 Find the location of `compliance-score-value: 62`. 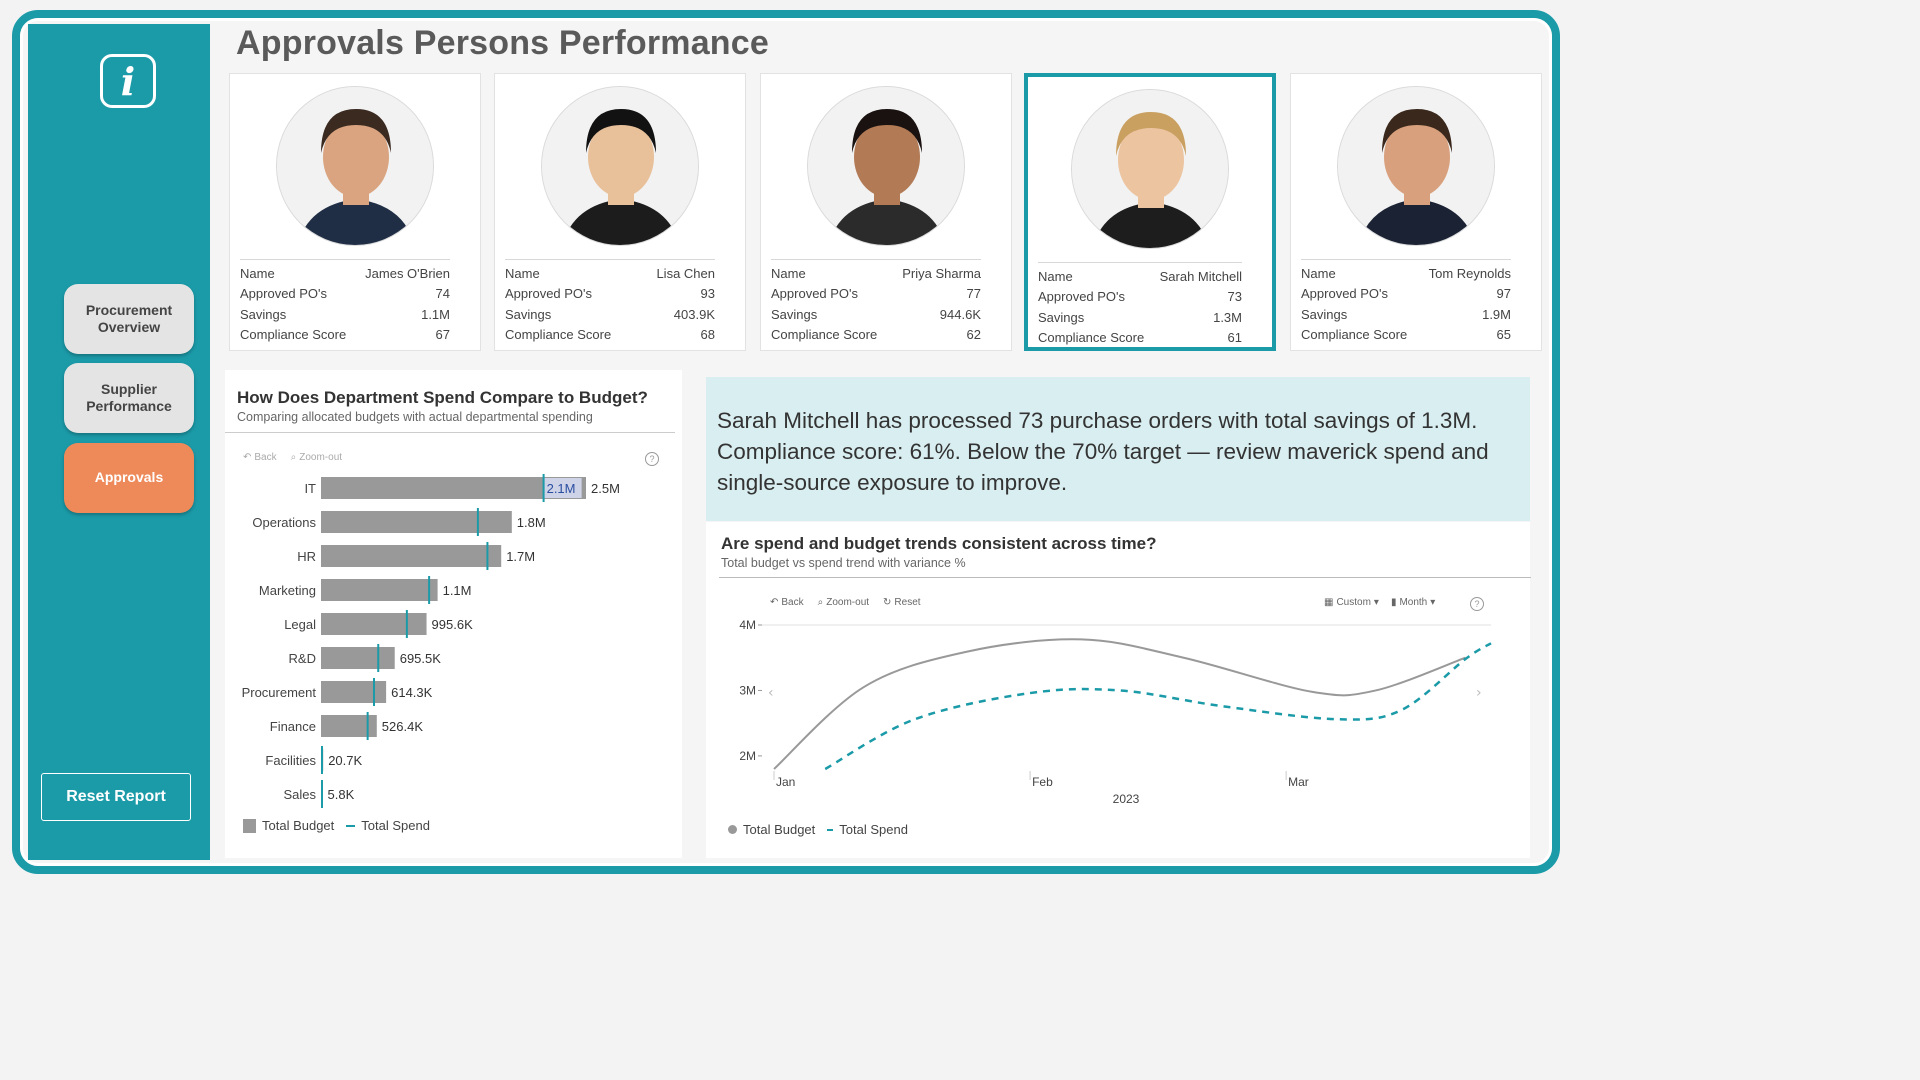

compliance-score-value: 62 is located at coordinates (973, 335).